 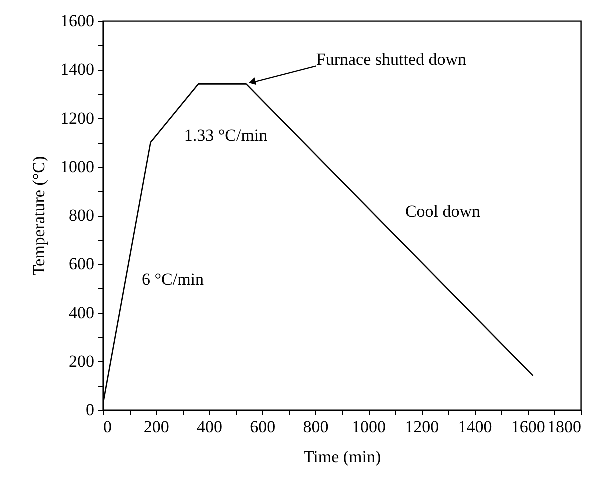 I want to click on x-tick-label: 1600, so click(x=528, y=427).